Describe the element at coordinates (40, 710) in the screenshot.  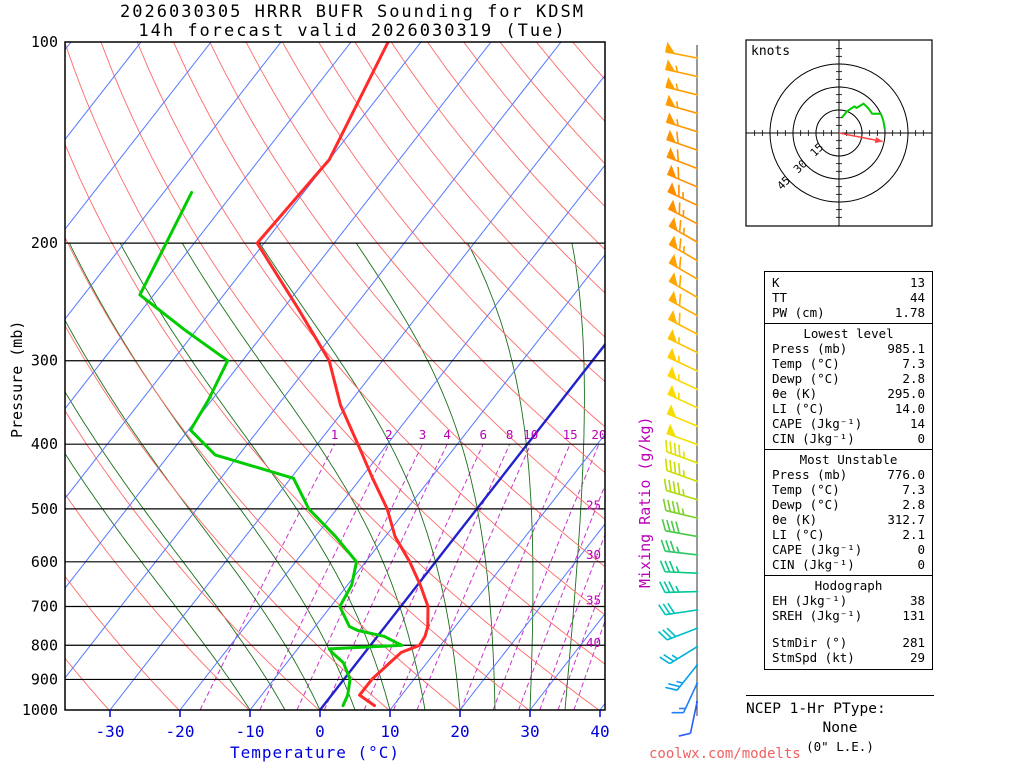
I see `pressure-tick-label: 1000` at that location.